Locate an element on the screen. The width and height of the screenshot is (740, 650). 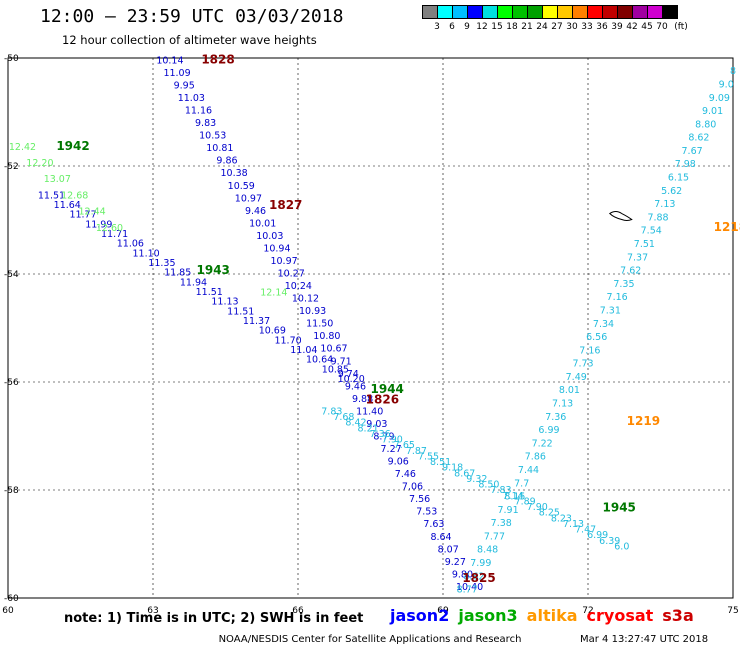
swh-value-label: 11.16 is located at coordinates (198, 111).